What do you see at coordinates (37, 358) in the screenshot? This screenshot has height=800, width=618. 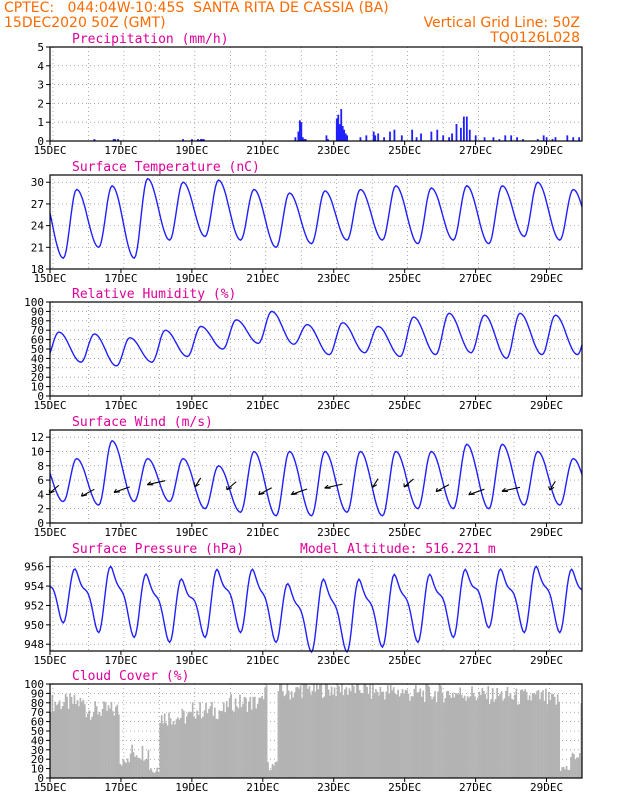 I see `y-tick-label: 40` at bounding box center [37, 358].